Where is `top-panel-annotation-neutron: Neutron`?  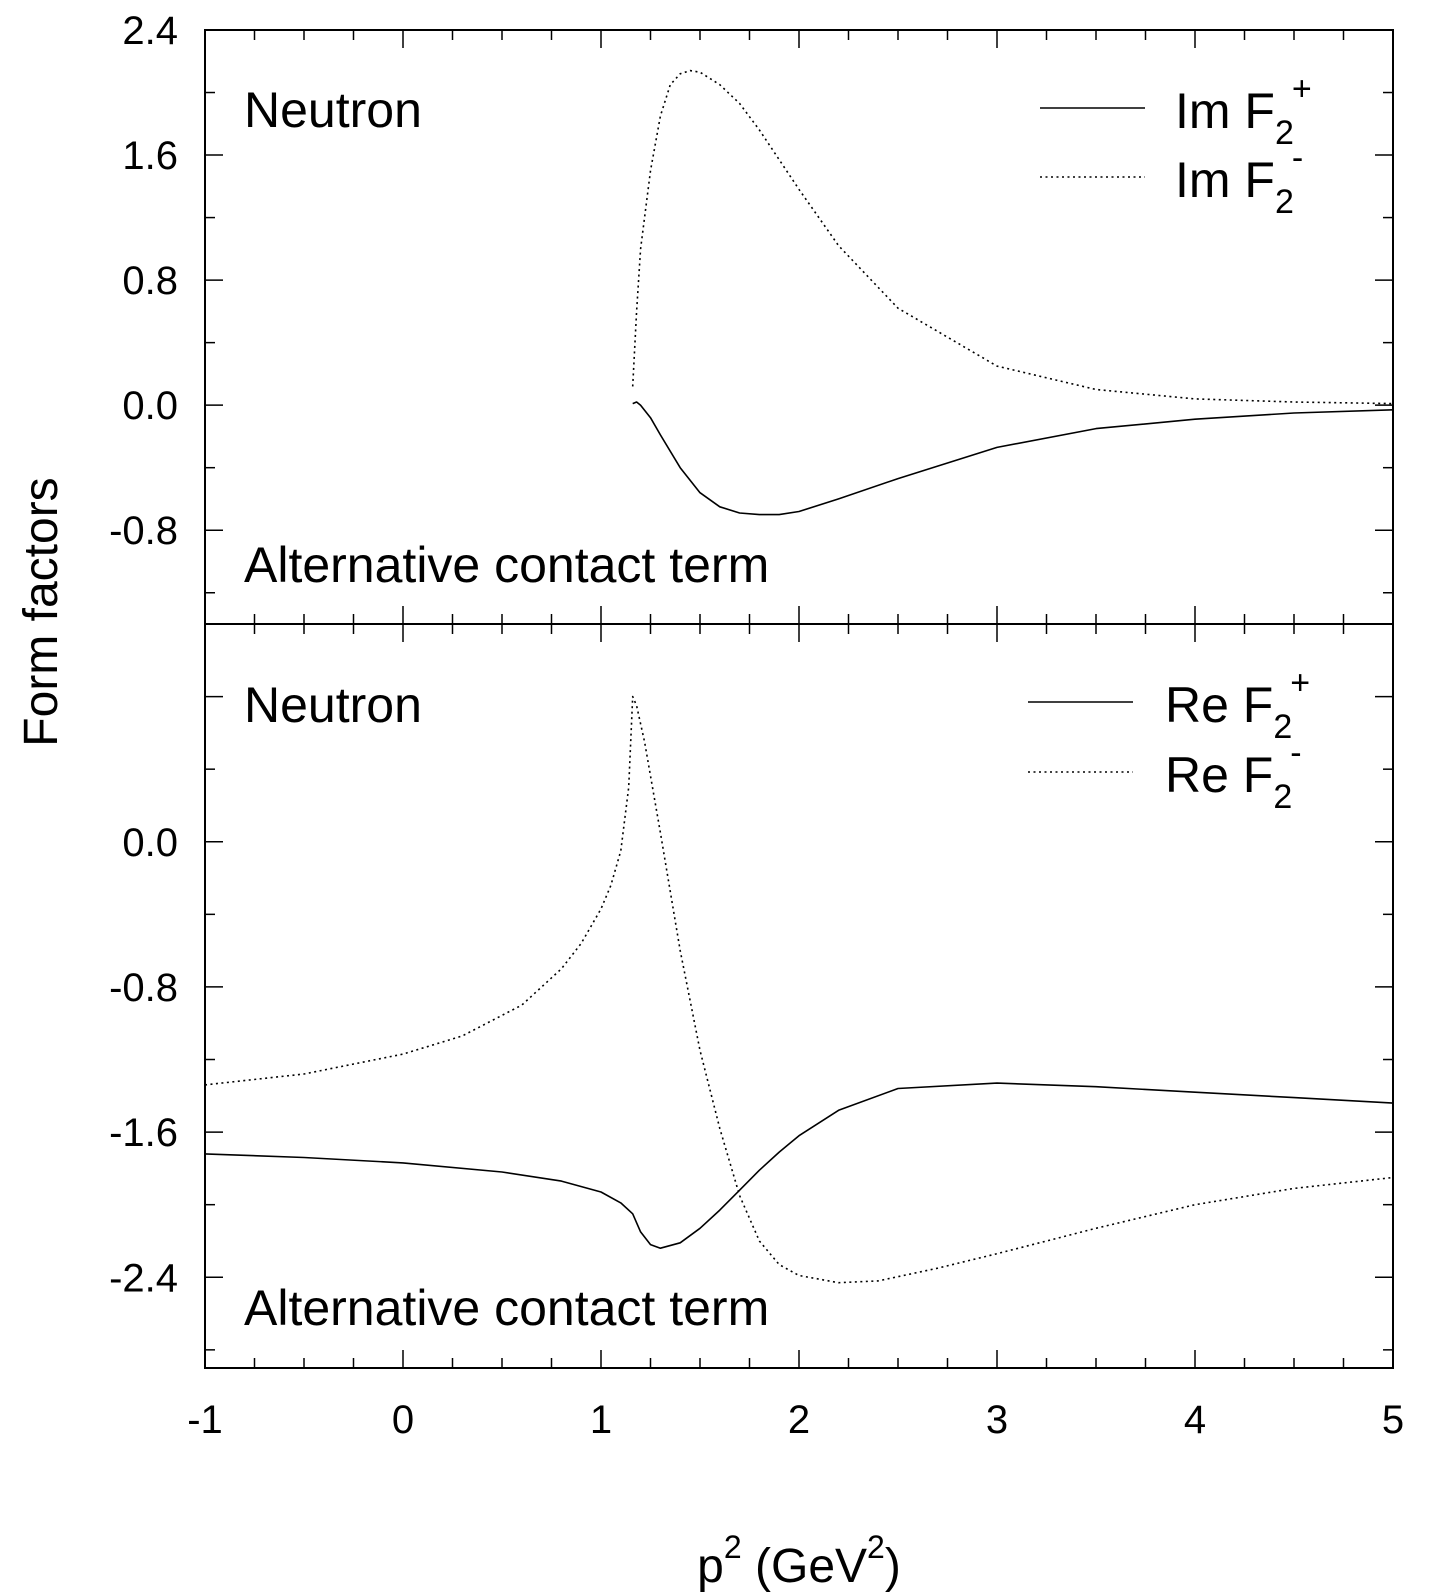
top-panel-annotation-neutron: Neutron is located at coordinates (333, 110).